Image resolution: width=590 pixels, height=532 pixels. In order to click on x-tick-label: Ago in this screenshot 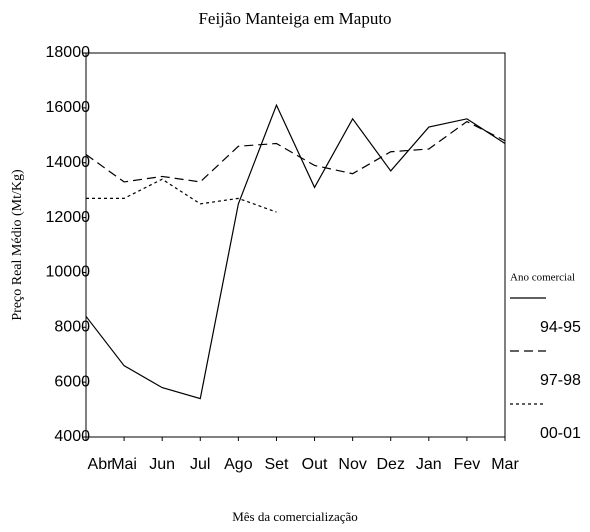, I will do `click(238, 464)`.